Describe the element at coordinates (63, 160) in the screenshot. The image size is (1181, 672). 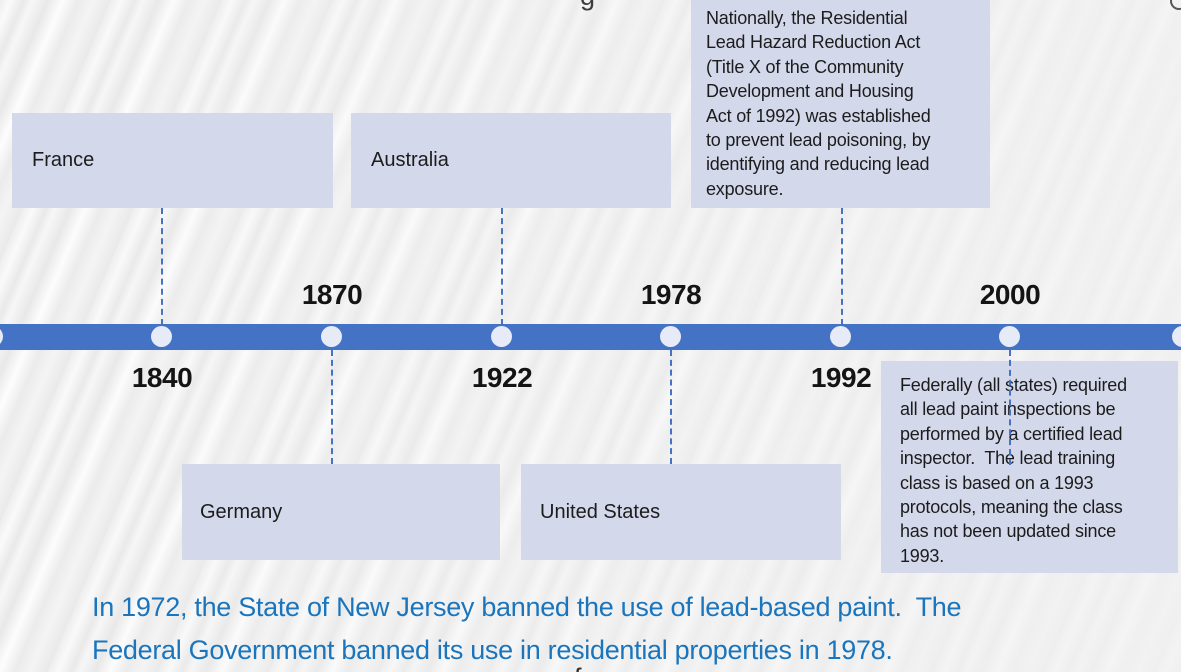
I see `event-label-france: France` at that location.